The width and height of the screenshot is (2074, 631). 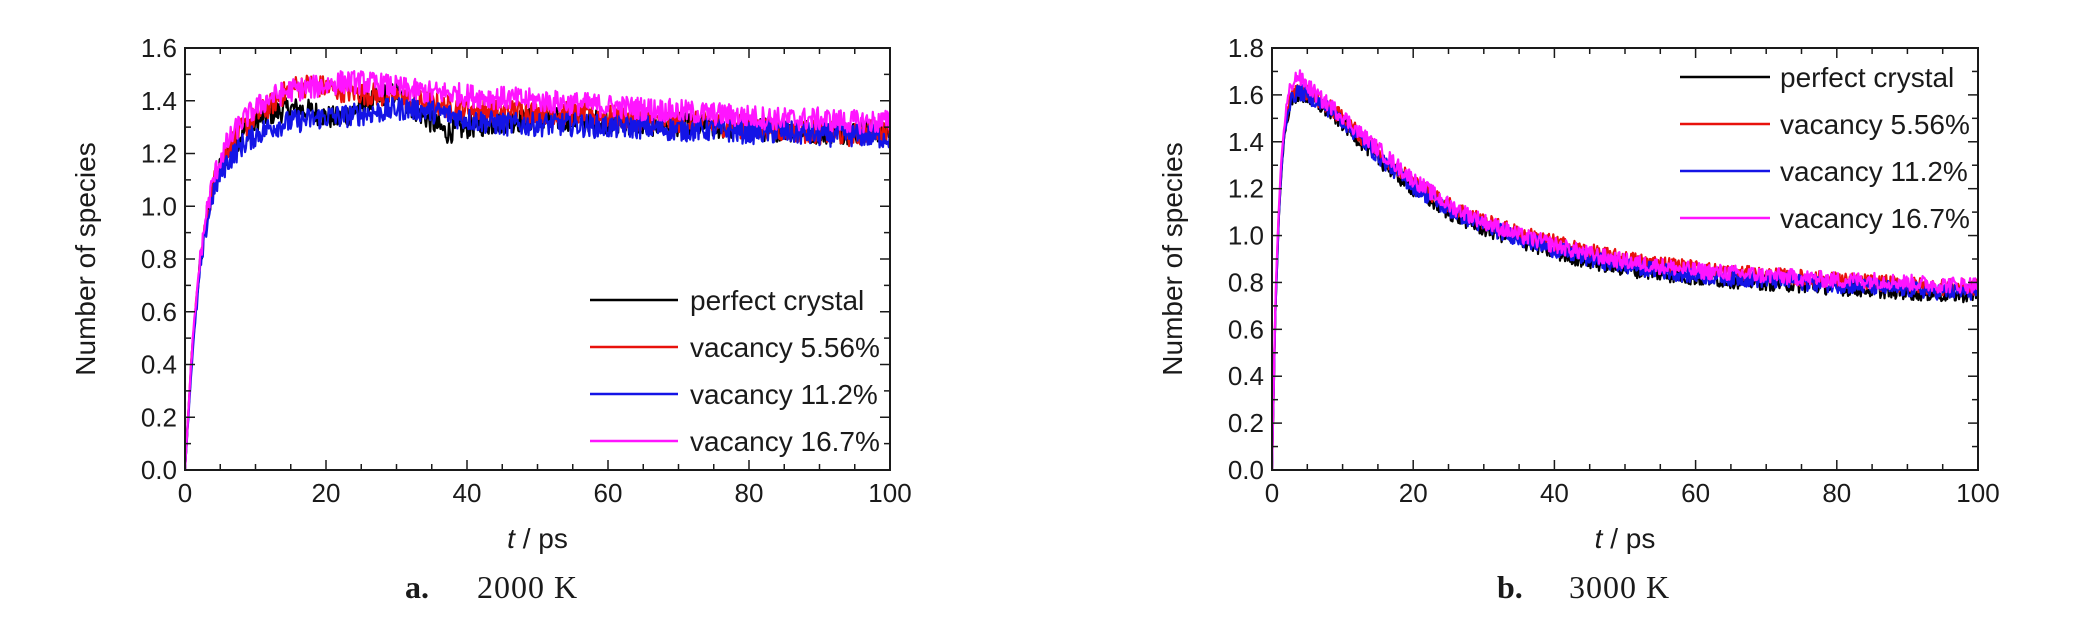 I want to click on panel-letter: a., so click(x=417, y=587).